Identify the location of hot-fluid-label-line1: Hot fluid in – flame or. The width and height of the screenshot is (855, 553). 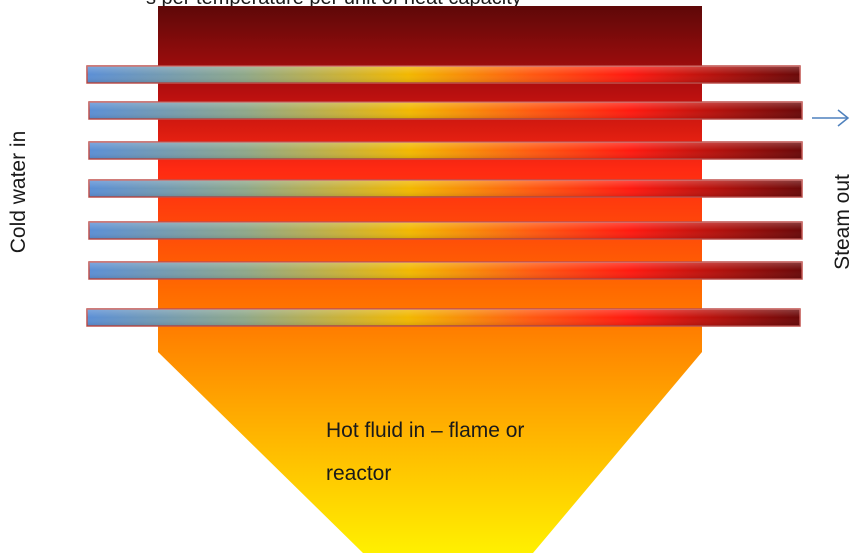
(425, 430).